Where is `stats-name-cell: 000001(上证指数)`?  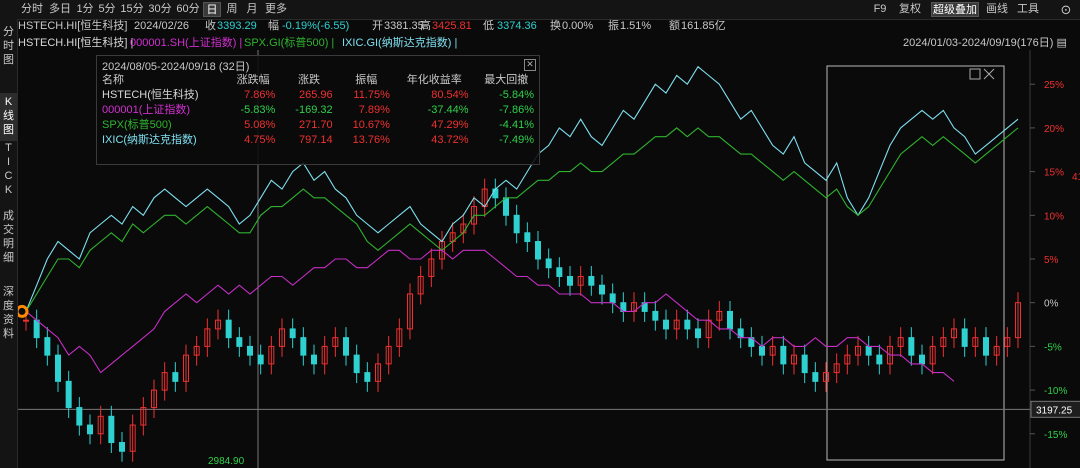
stats-name-cell: 000001(上证指数) is located at coordinates (146, 110).